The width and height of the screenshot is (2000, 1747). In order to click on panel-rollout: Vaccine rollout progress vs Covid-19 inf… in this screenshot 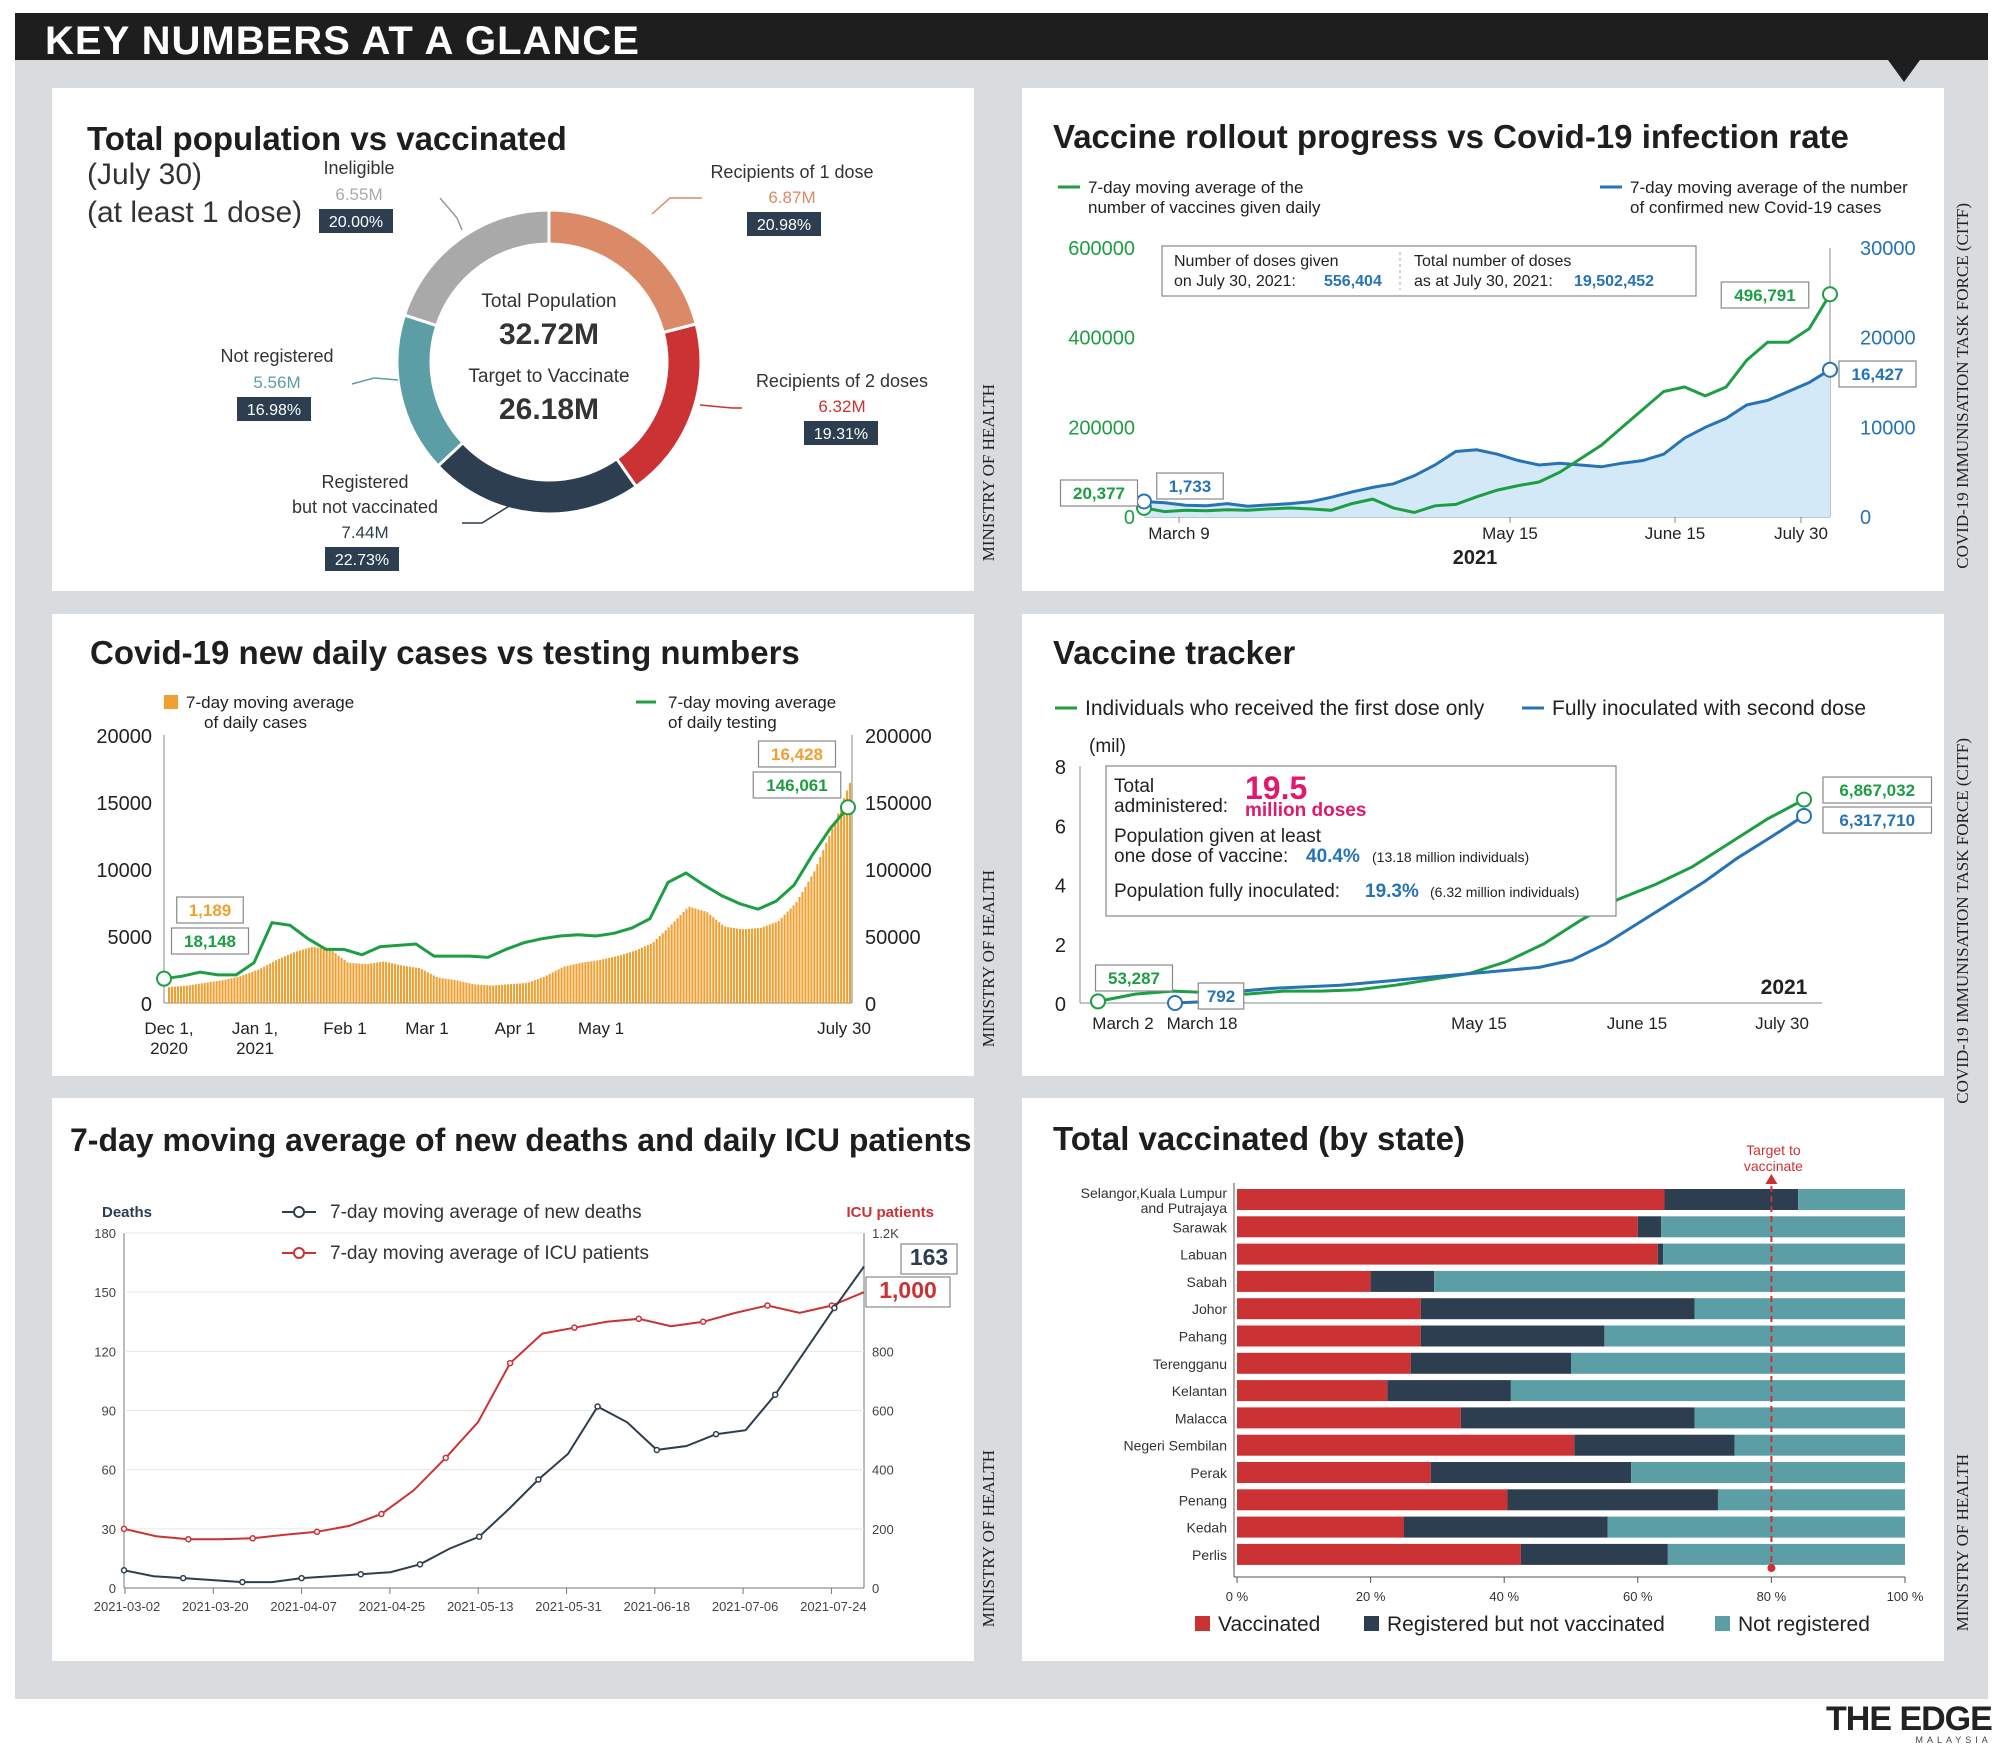, I will do `click(1483, 339)`.